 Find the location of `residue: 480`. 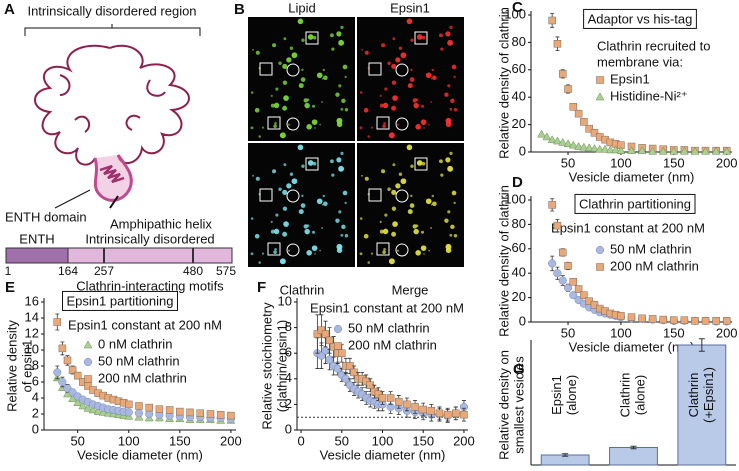

residue: 480 is located at coordinates (193, 271).